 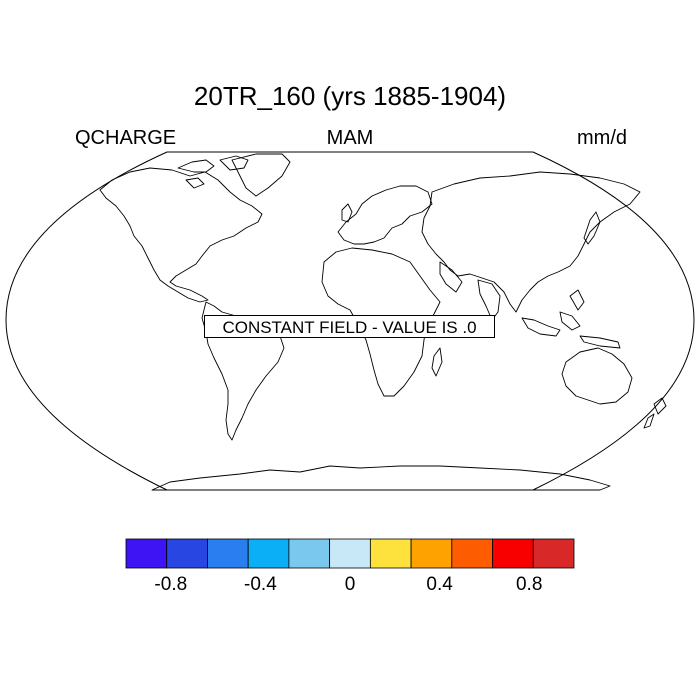 What do you see at coordinates (437, 362) in the screenshot?
I see `coast-madagascar` at bounding box center [437, 362].